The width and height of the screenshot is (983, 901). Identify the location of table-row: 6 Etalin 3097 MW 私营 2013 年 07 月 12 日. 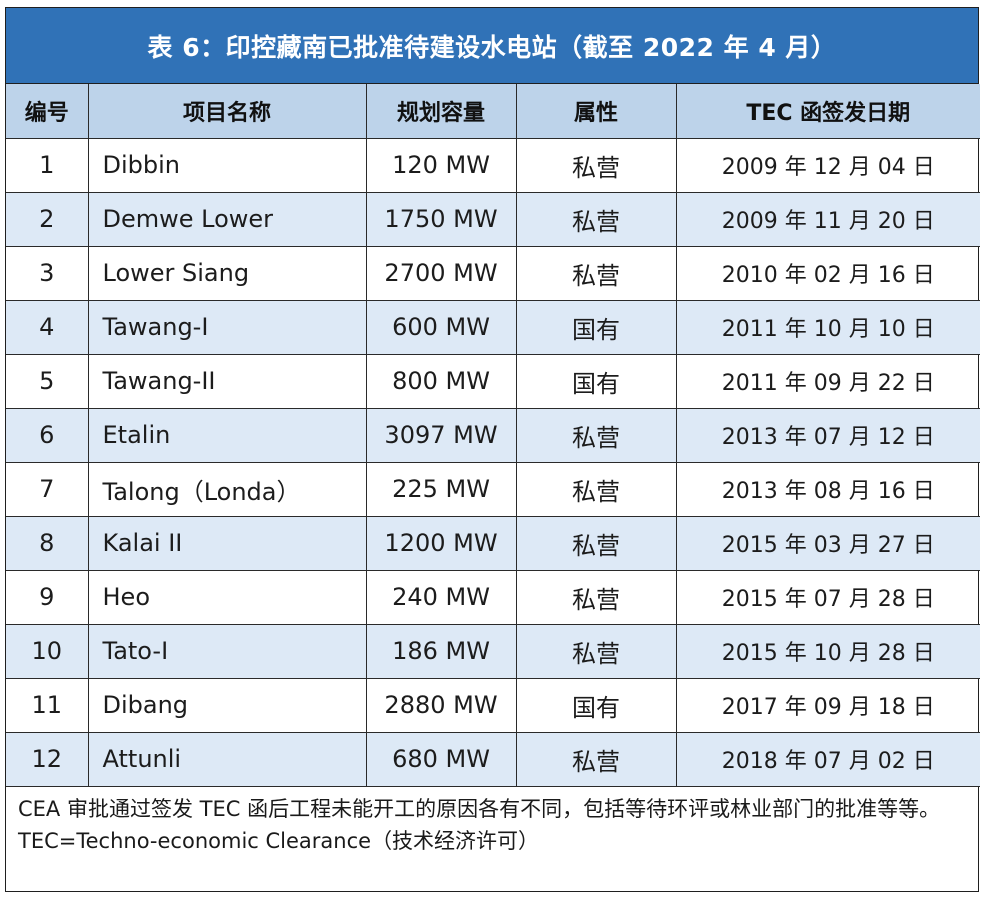
(493, 435).